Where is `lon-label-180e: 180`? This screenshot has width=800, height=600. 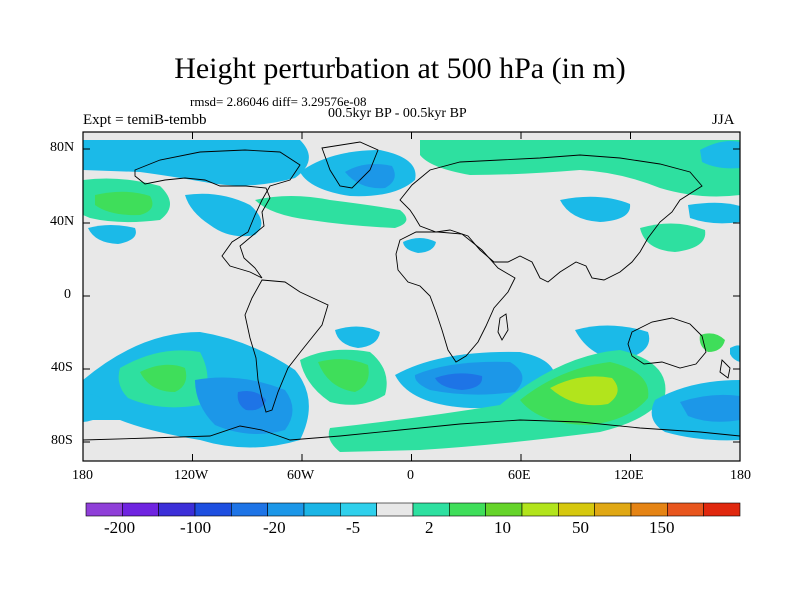
lon-label-180e: 180 is located at coordinates (740, 475).